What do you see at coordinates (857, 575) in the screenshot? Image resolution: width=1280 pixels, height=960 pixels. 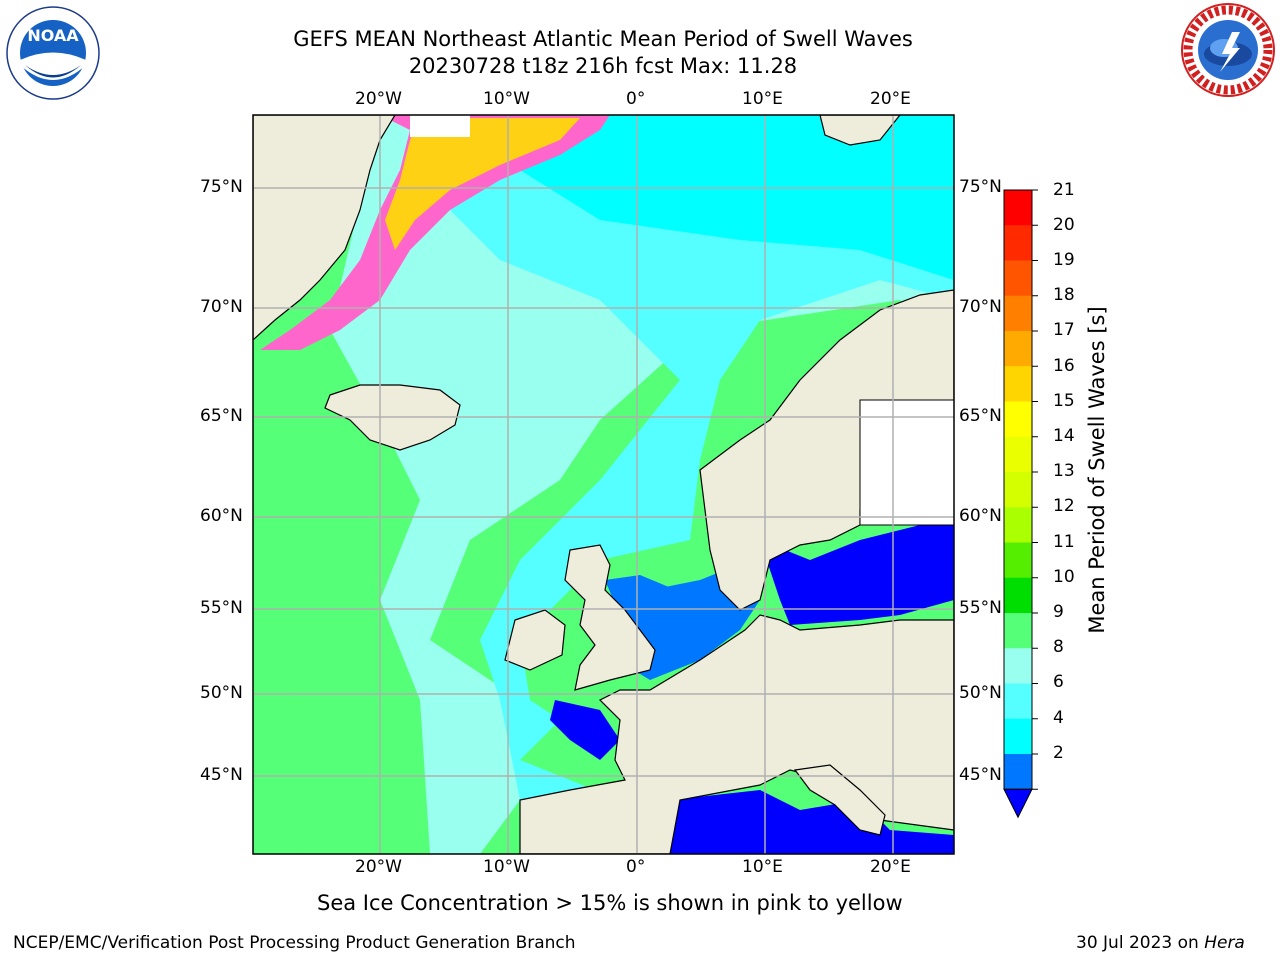 I see `swell-region-baltic` at bounding box center [857, 575].